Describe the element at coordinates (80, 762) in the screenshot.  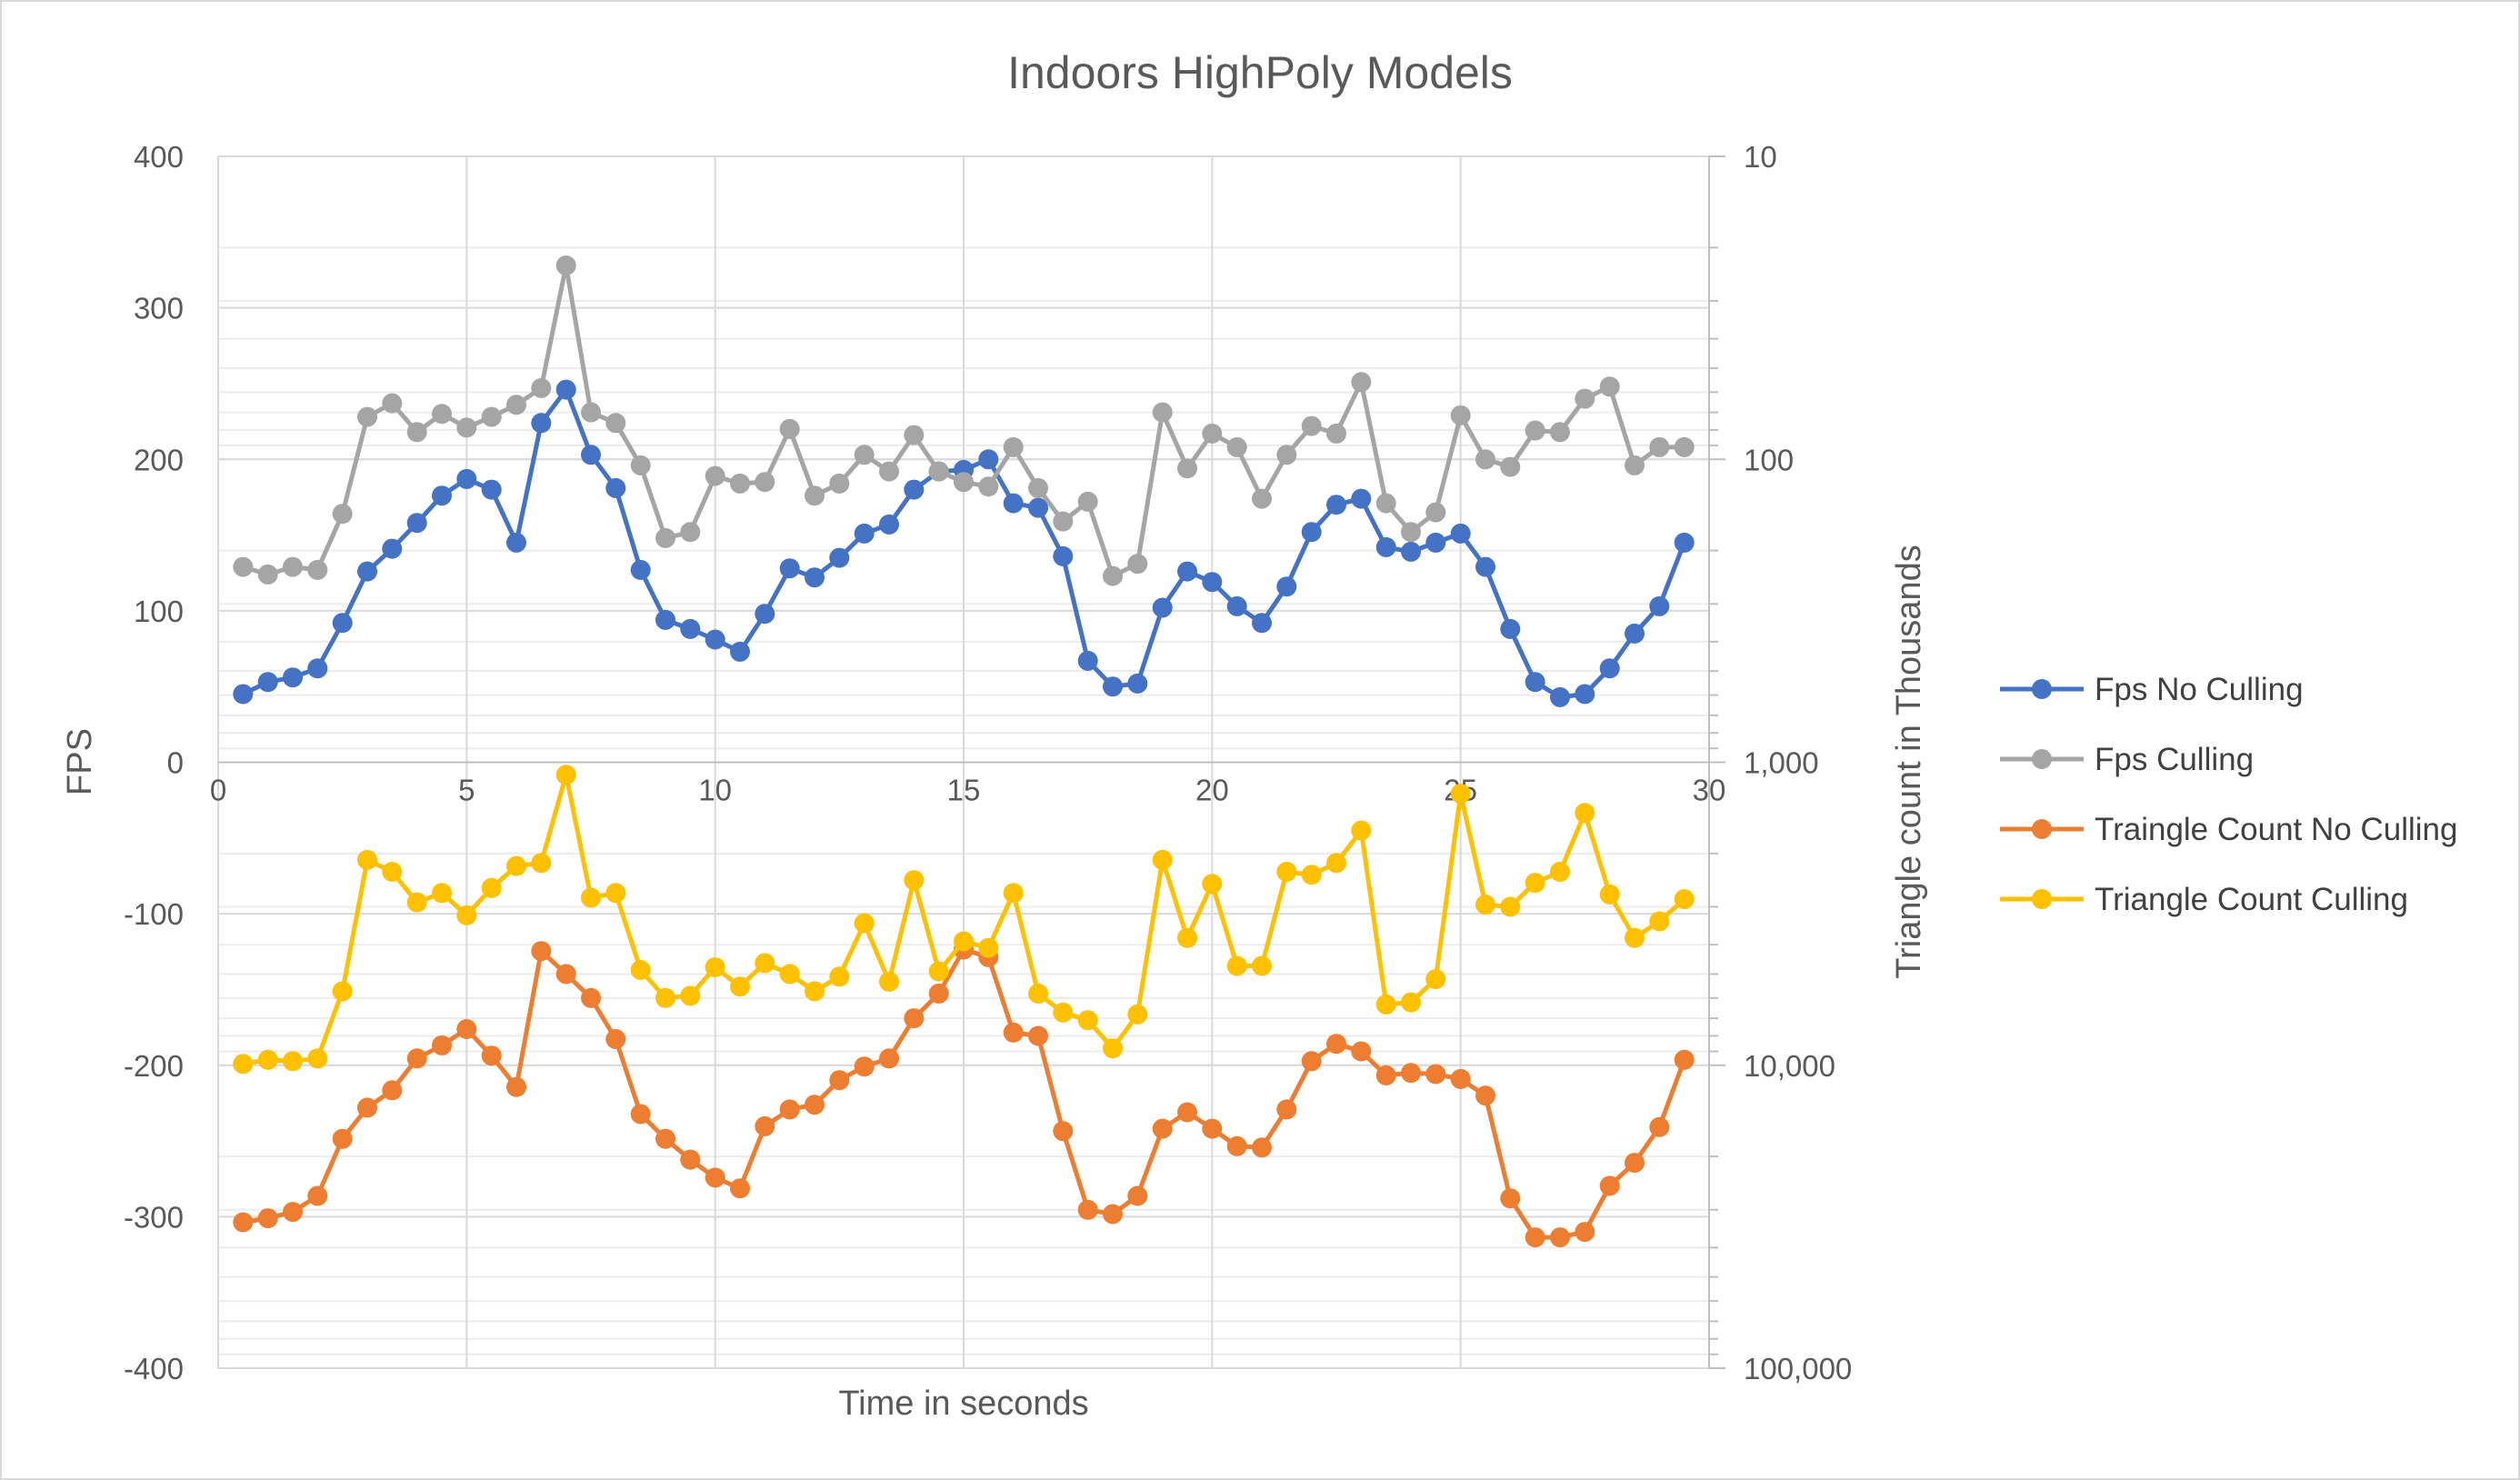
I see `y-axis-title: FPS` at that location.